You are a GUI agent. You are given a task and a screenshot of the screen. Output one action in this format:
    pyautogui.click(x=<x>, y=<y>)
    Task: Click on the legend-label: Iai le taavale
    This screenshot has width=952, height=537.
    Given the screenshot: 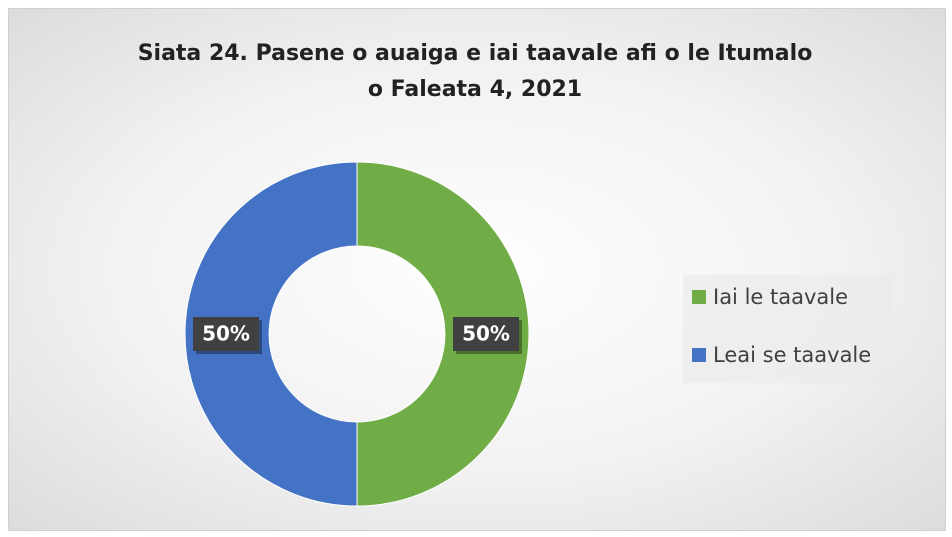 What is the action you would take?
    pyautogui.click(x=780, y=297)
    